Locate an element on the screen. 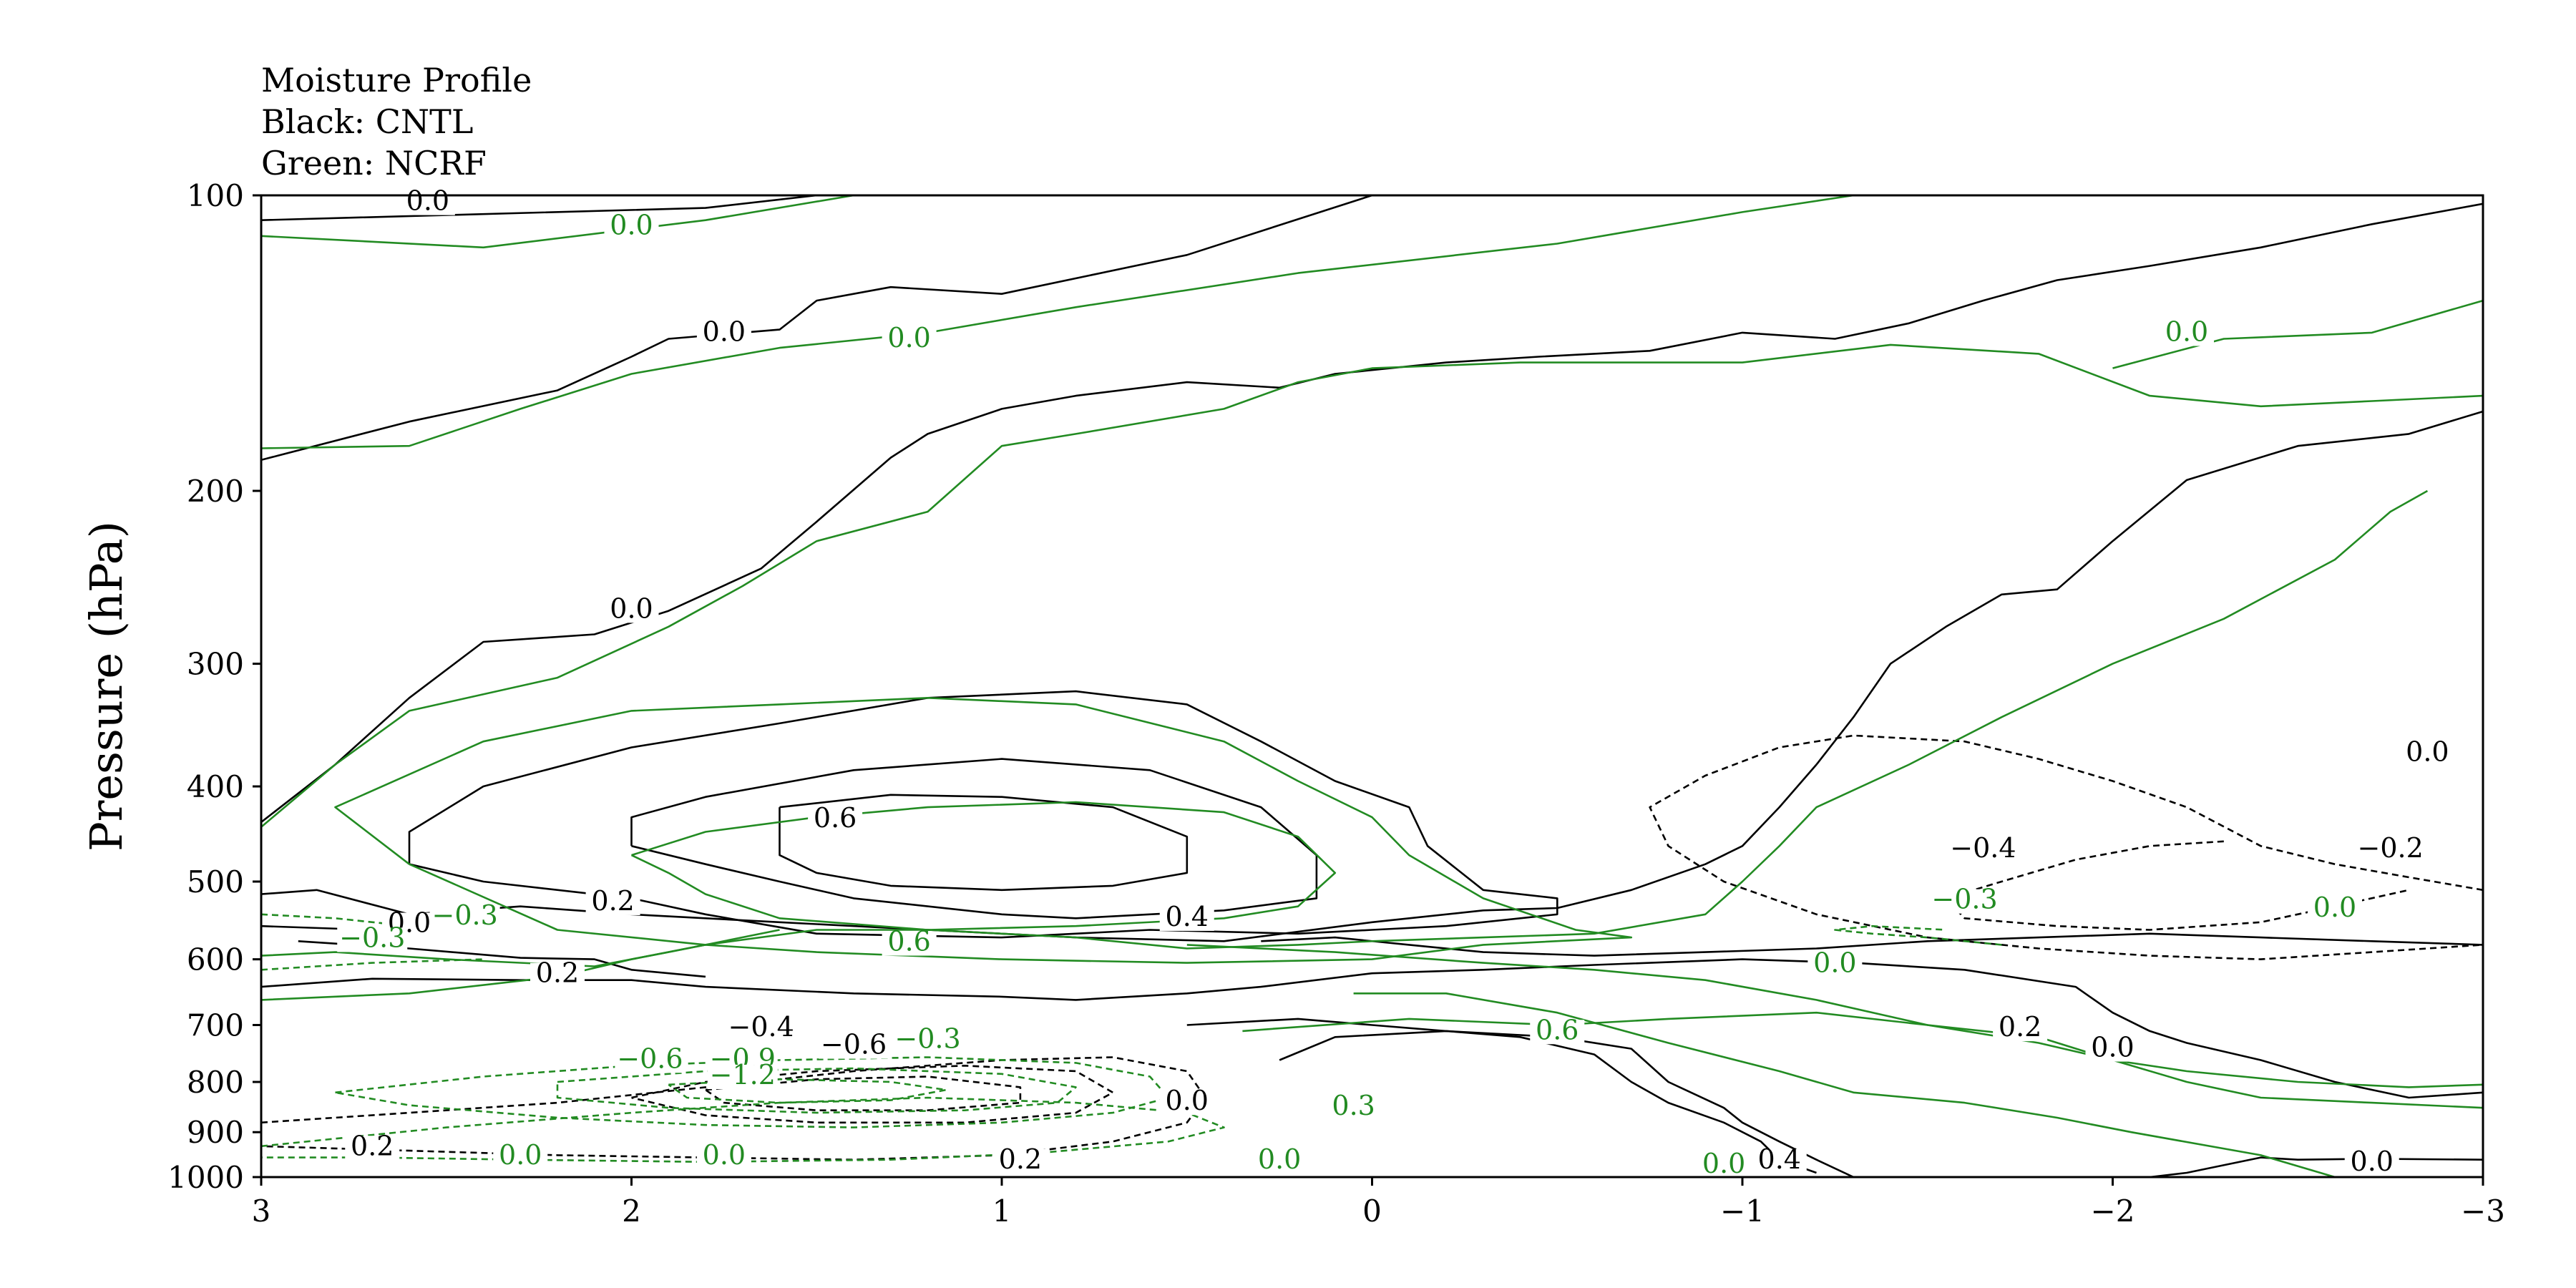 The height and width of the screenshot is (1288, 2576). y-tick-label-2: 300 is located at coordinates (215, 664).